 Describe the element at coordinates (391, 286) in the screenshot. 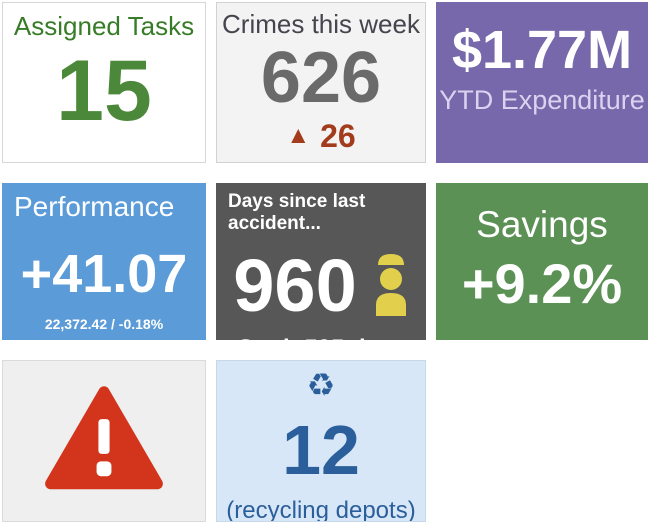

I see `worker-icon` at that location.